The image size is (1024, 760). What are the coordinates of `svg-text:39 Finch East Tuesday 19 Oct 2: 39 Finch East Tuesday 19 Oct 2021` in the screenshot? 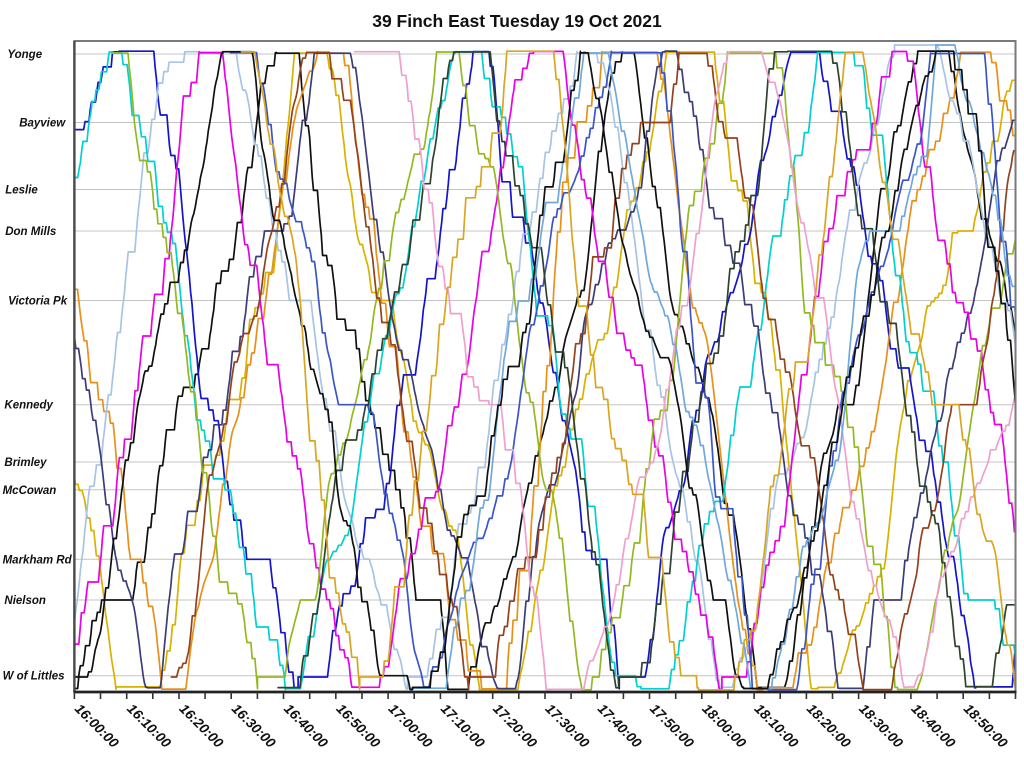 It's located at (517, 21).